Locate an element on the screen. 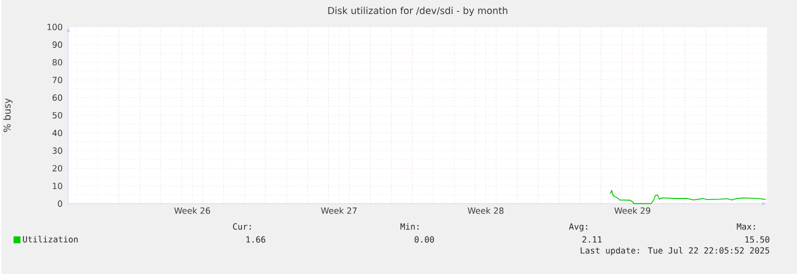 Image resolution: width=797 pixels, height=274 pixels. y-tick-label: 60 is located at coordinates (57, 97).